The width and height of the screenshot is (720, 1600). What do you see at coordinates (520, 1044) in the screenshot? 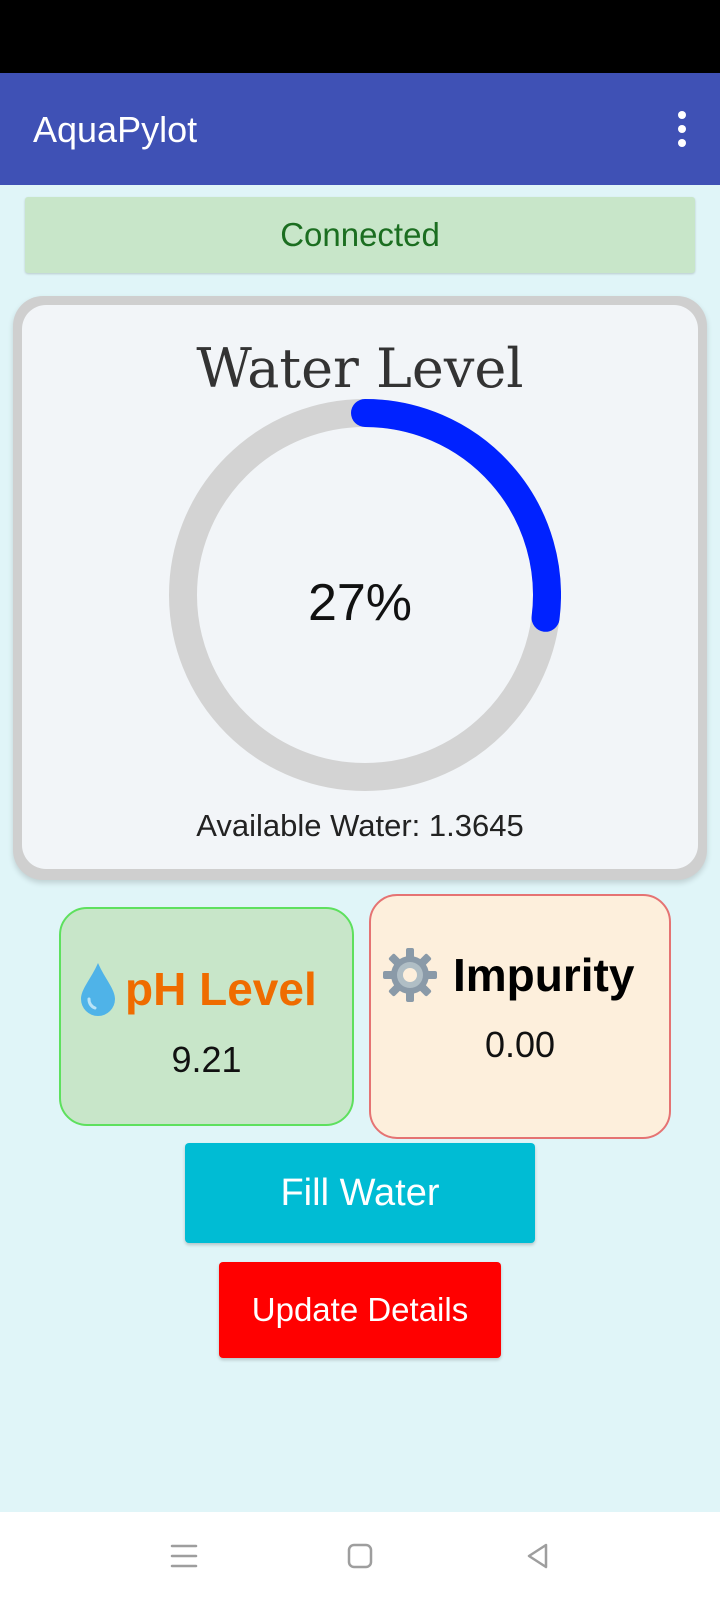
I see `impurity-value: 0.00` at bounding box center [520, 1044].